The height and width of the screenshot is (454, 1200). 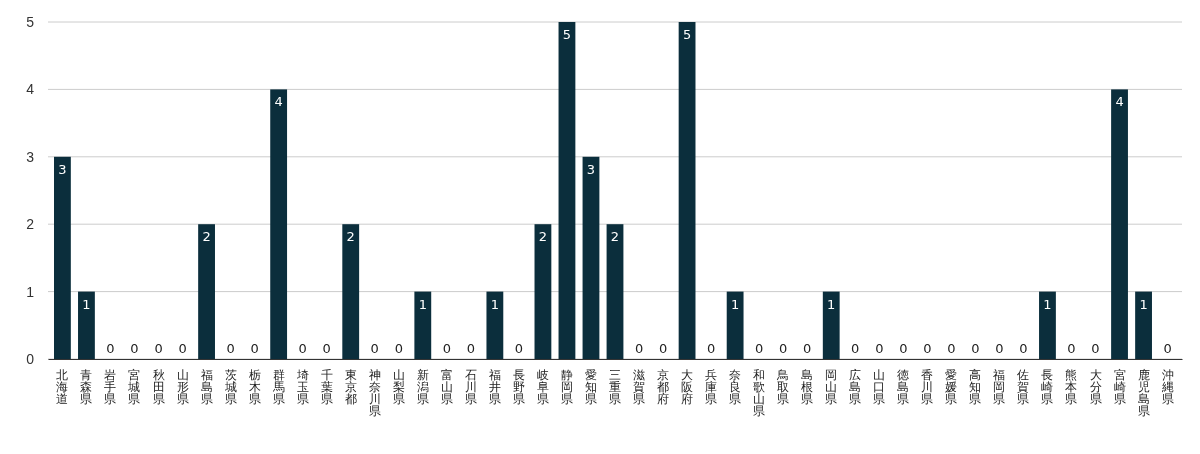 What do you see at coordinates (230, 386) in the screenshot?
I see `x-tick-label: 茨城県` at bounding box center [230, 386].